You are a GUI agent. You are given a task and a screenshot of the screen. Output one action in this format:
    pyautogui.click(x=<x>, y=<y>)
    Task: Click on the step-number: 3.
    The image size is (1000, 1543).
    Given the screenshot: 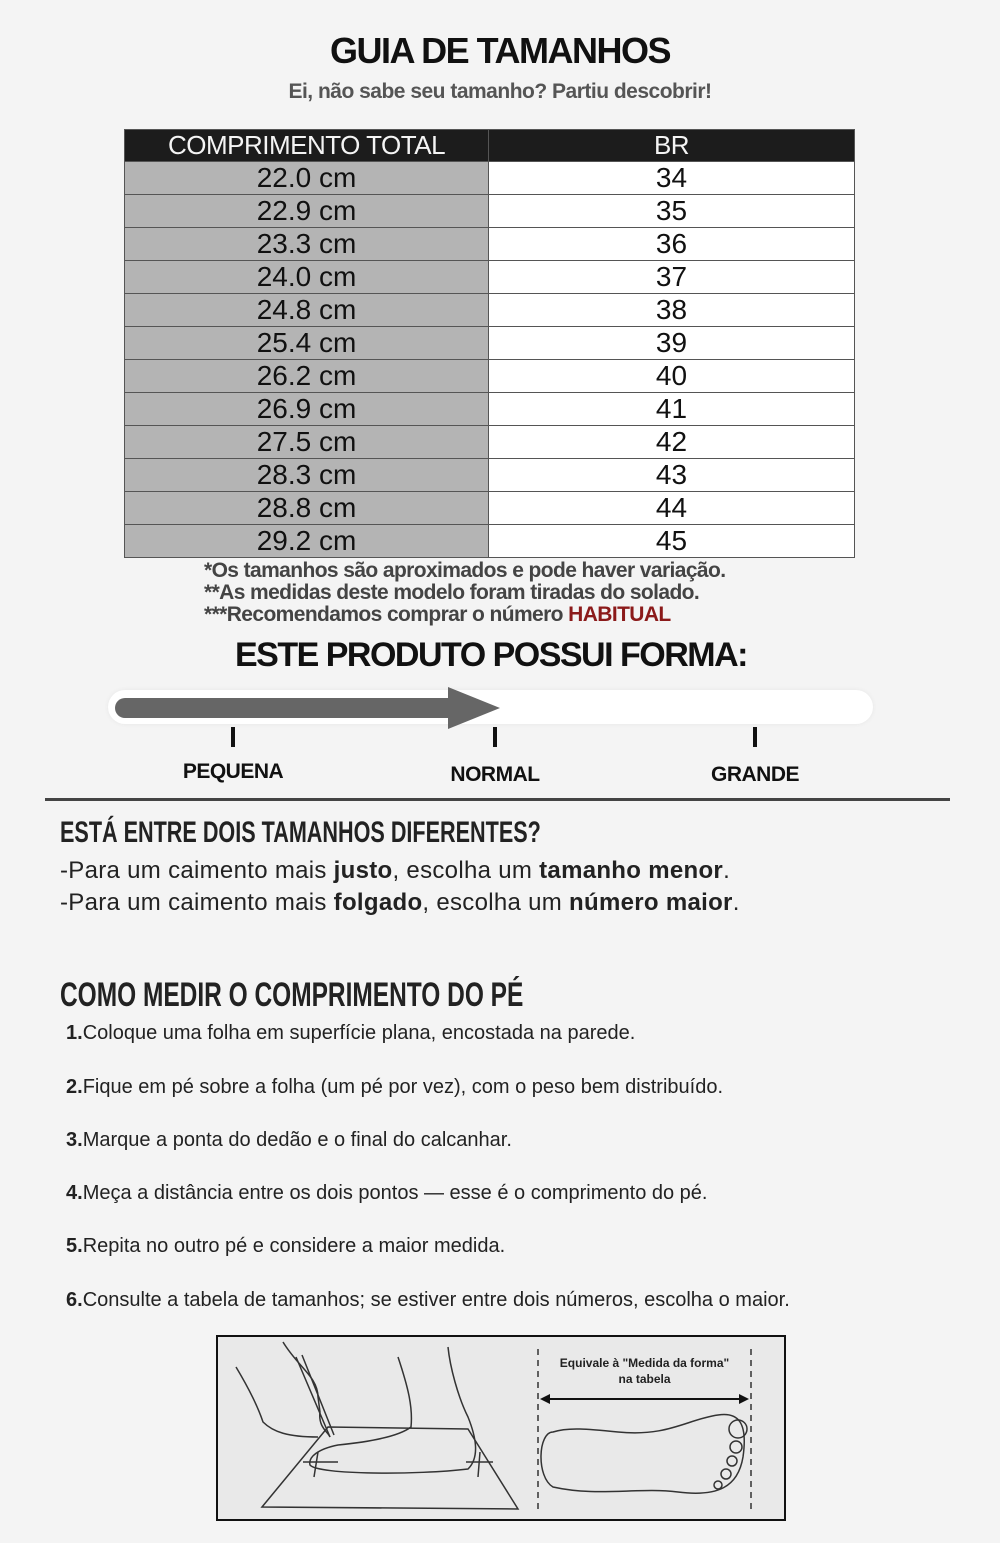 What is the action you would take?
    pyautogui.click(x=74, y=1140)
    